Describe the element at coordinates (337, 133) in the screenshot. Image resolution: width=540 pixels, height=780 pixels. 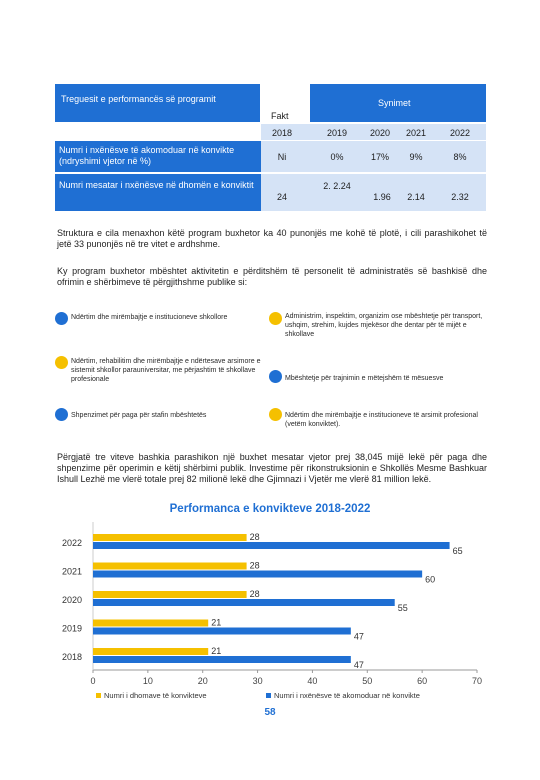
I see `year-2019: 2019` at that location.